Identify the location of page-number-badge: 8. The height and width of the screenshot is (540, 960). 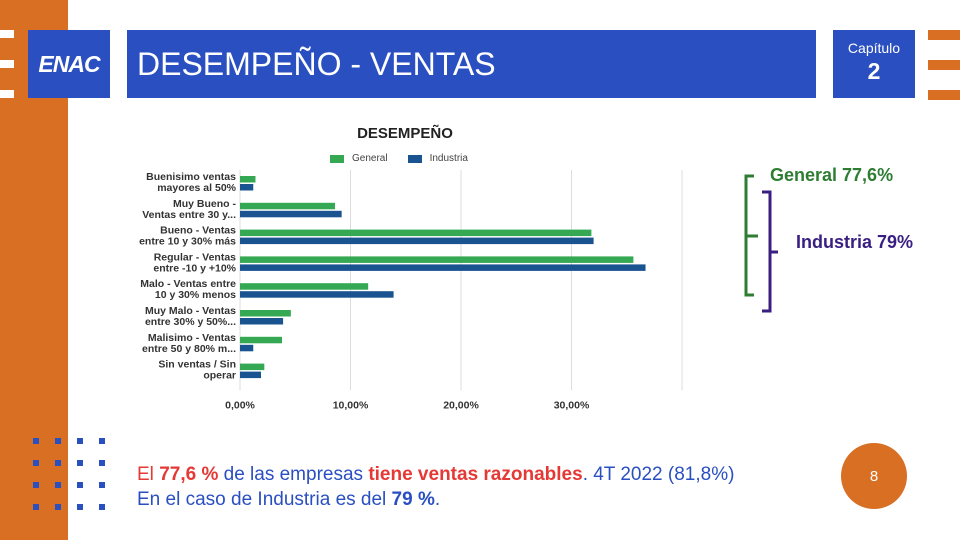
(874, 476).